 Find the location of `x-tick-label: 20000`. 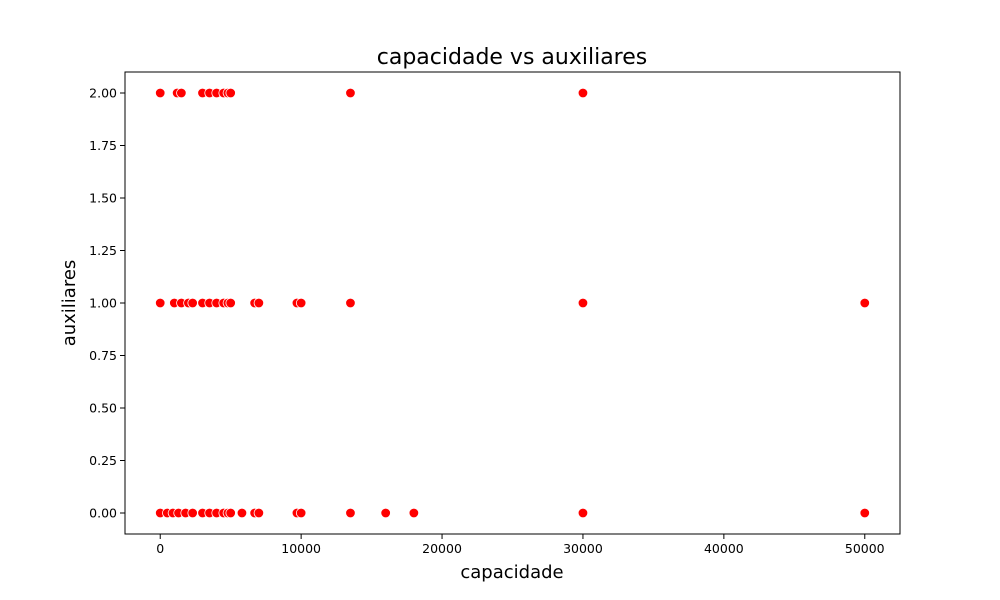

x-tick-label: 20000 is located at coordinates (442, 548).